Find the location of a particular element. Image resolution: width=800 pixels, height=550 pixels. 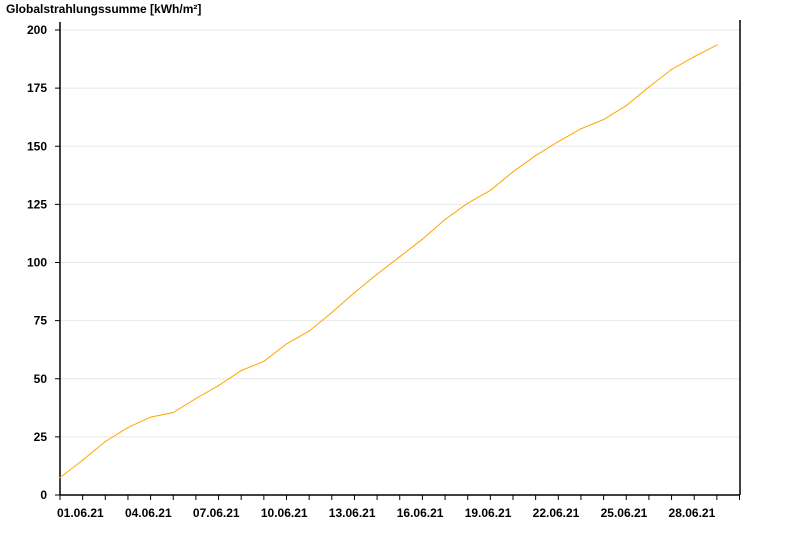

y-tick-label: 75 is located at coordinates (41, 321).